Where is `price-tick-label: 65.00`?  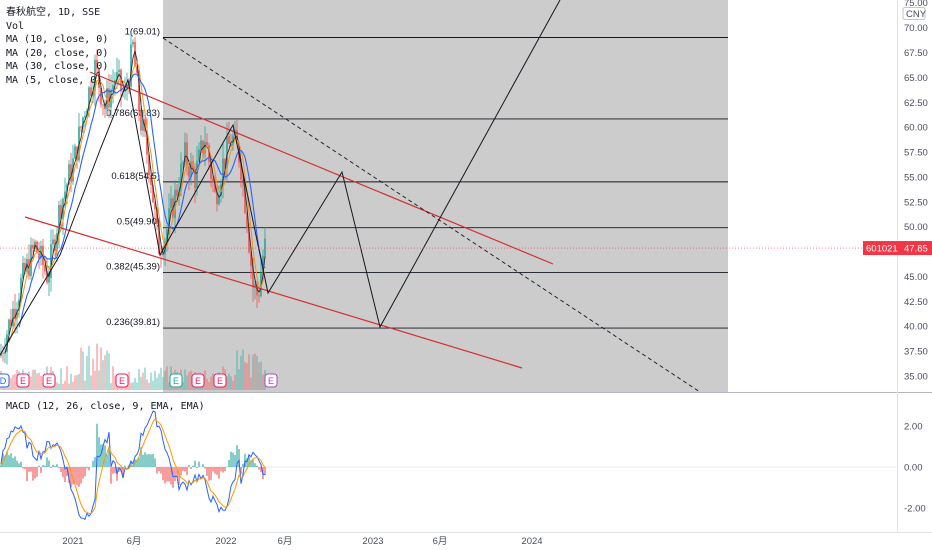
price-tick-label: 65.00 is located at coordinates (916, 78).